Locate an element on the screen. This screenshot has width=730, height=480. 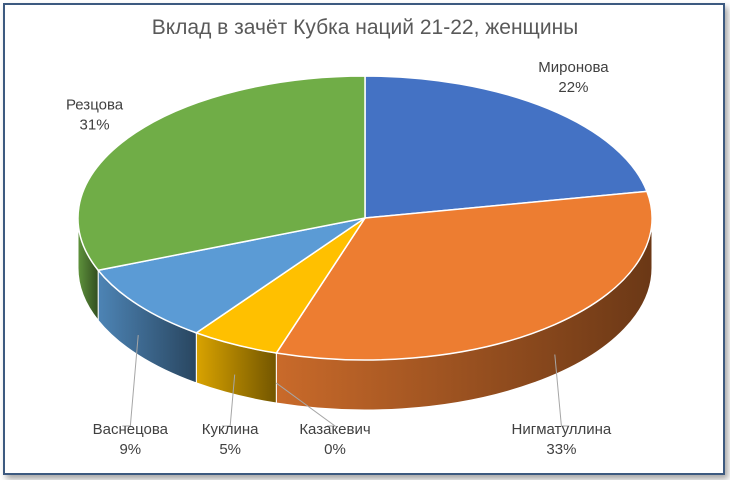
data-label-name-куклина: Куклина is located at coordinates (230, 429).